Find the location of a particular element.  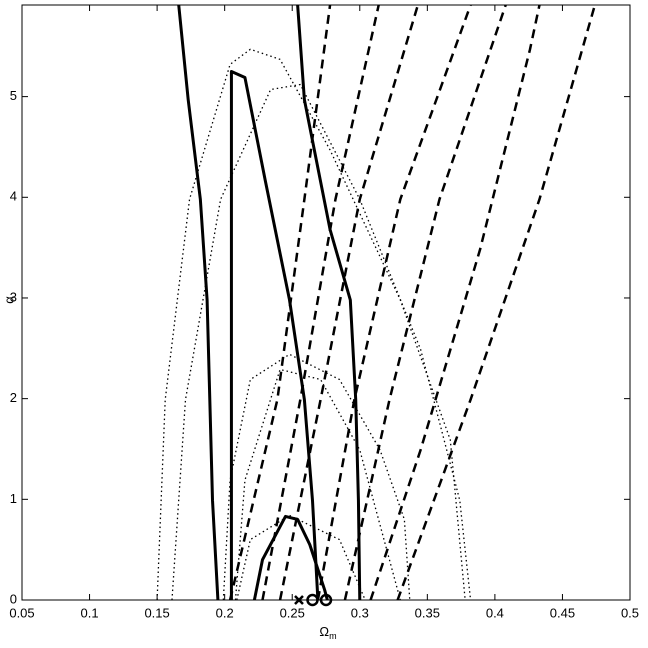

y-tick-label: 1 is located at coordinates (13, 498).